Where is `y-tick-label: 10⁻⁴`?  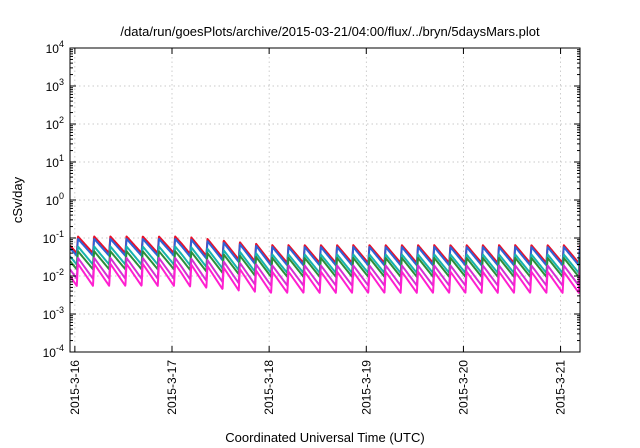 y-tick-label: 10⁻⁴ is located at coordinates (53, 351).